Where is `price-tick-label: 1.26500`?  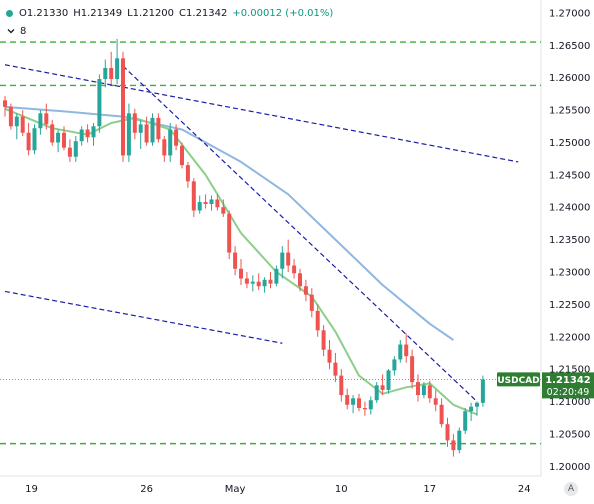
price-tick-label: 1.26500 is located at coordinates (569, 46).